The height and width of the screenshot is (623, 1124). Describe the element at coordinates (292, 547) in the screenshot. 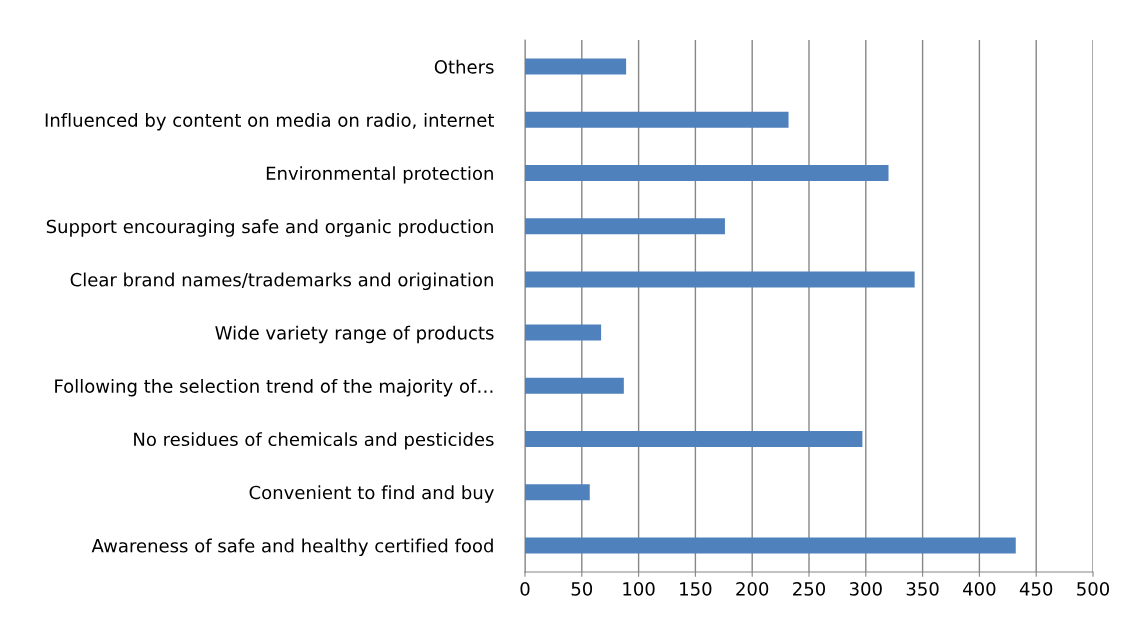

I see `y-tick-label: Awareness of safe and healthy certified food` at that location.